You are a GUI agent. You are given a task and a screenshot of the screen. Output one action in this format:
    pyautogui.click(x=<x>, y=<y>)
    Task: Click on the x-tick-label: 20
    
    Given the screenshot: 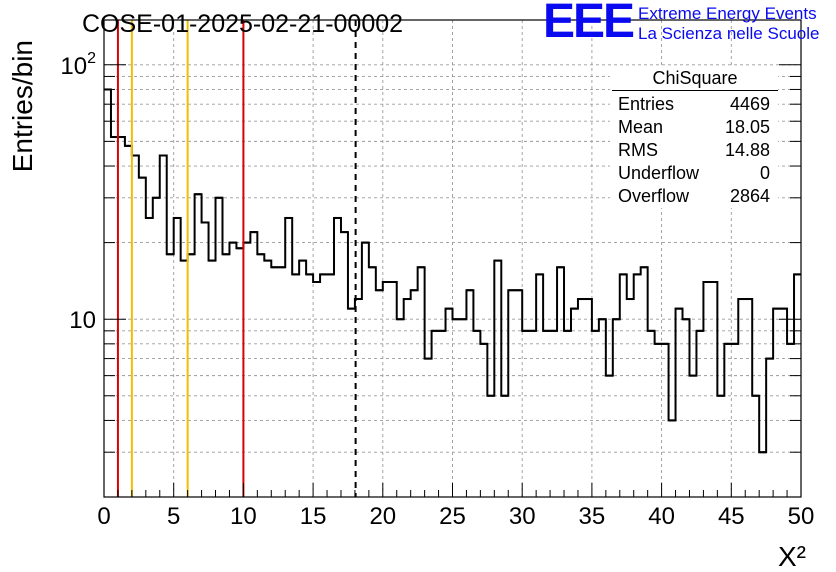 What is the action you would take?
    pyautogui.click(x=382, y=516)
    